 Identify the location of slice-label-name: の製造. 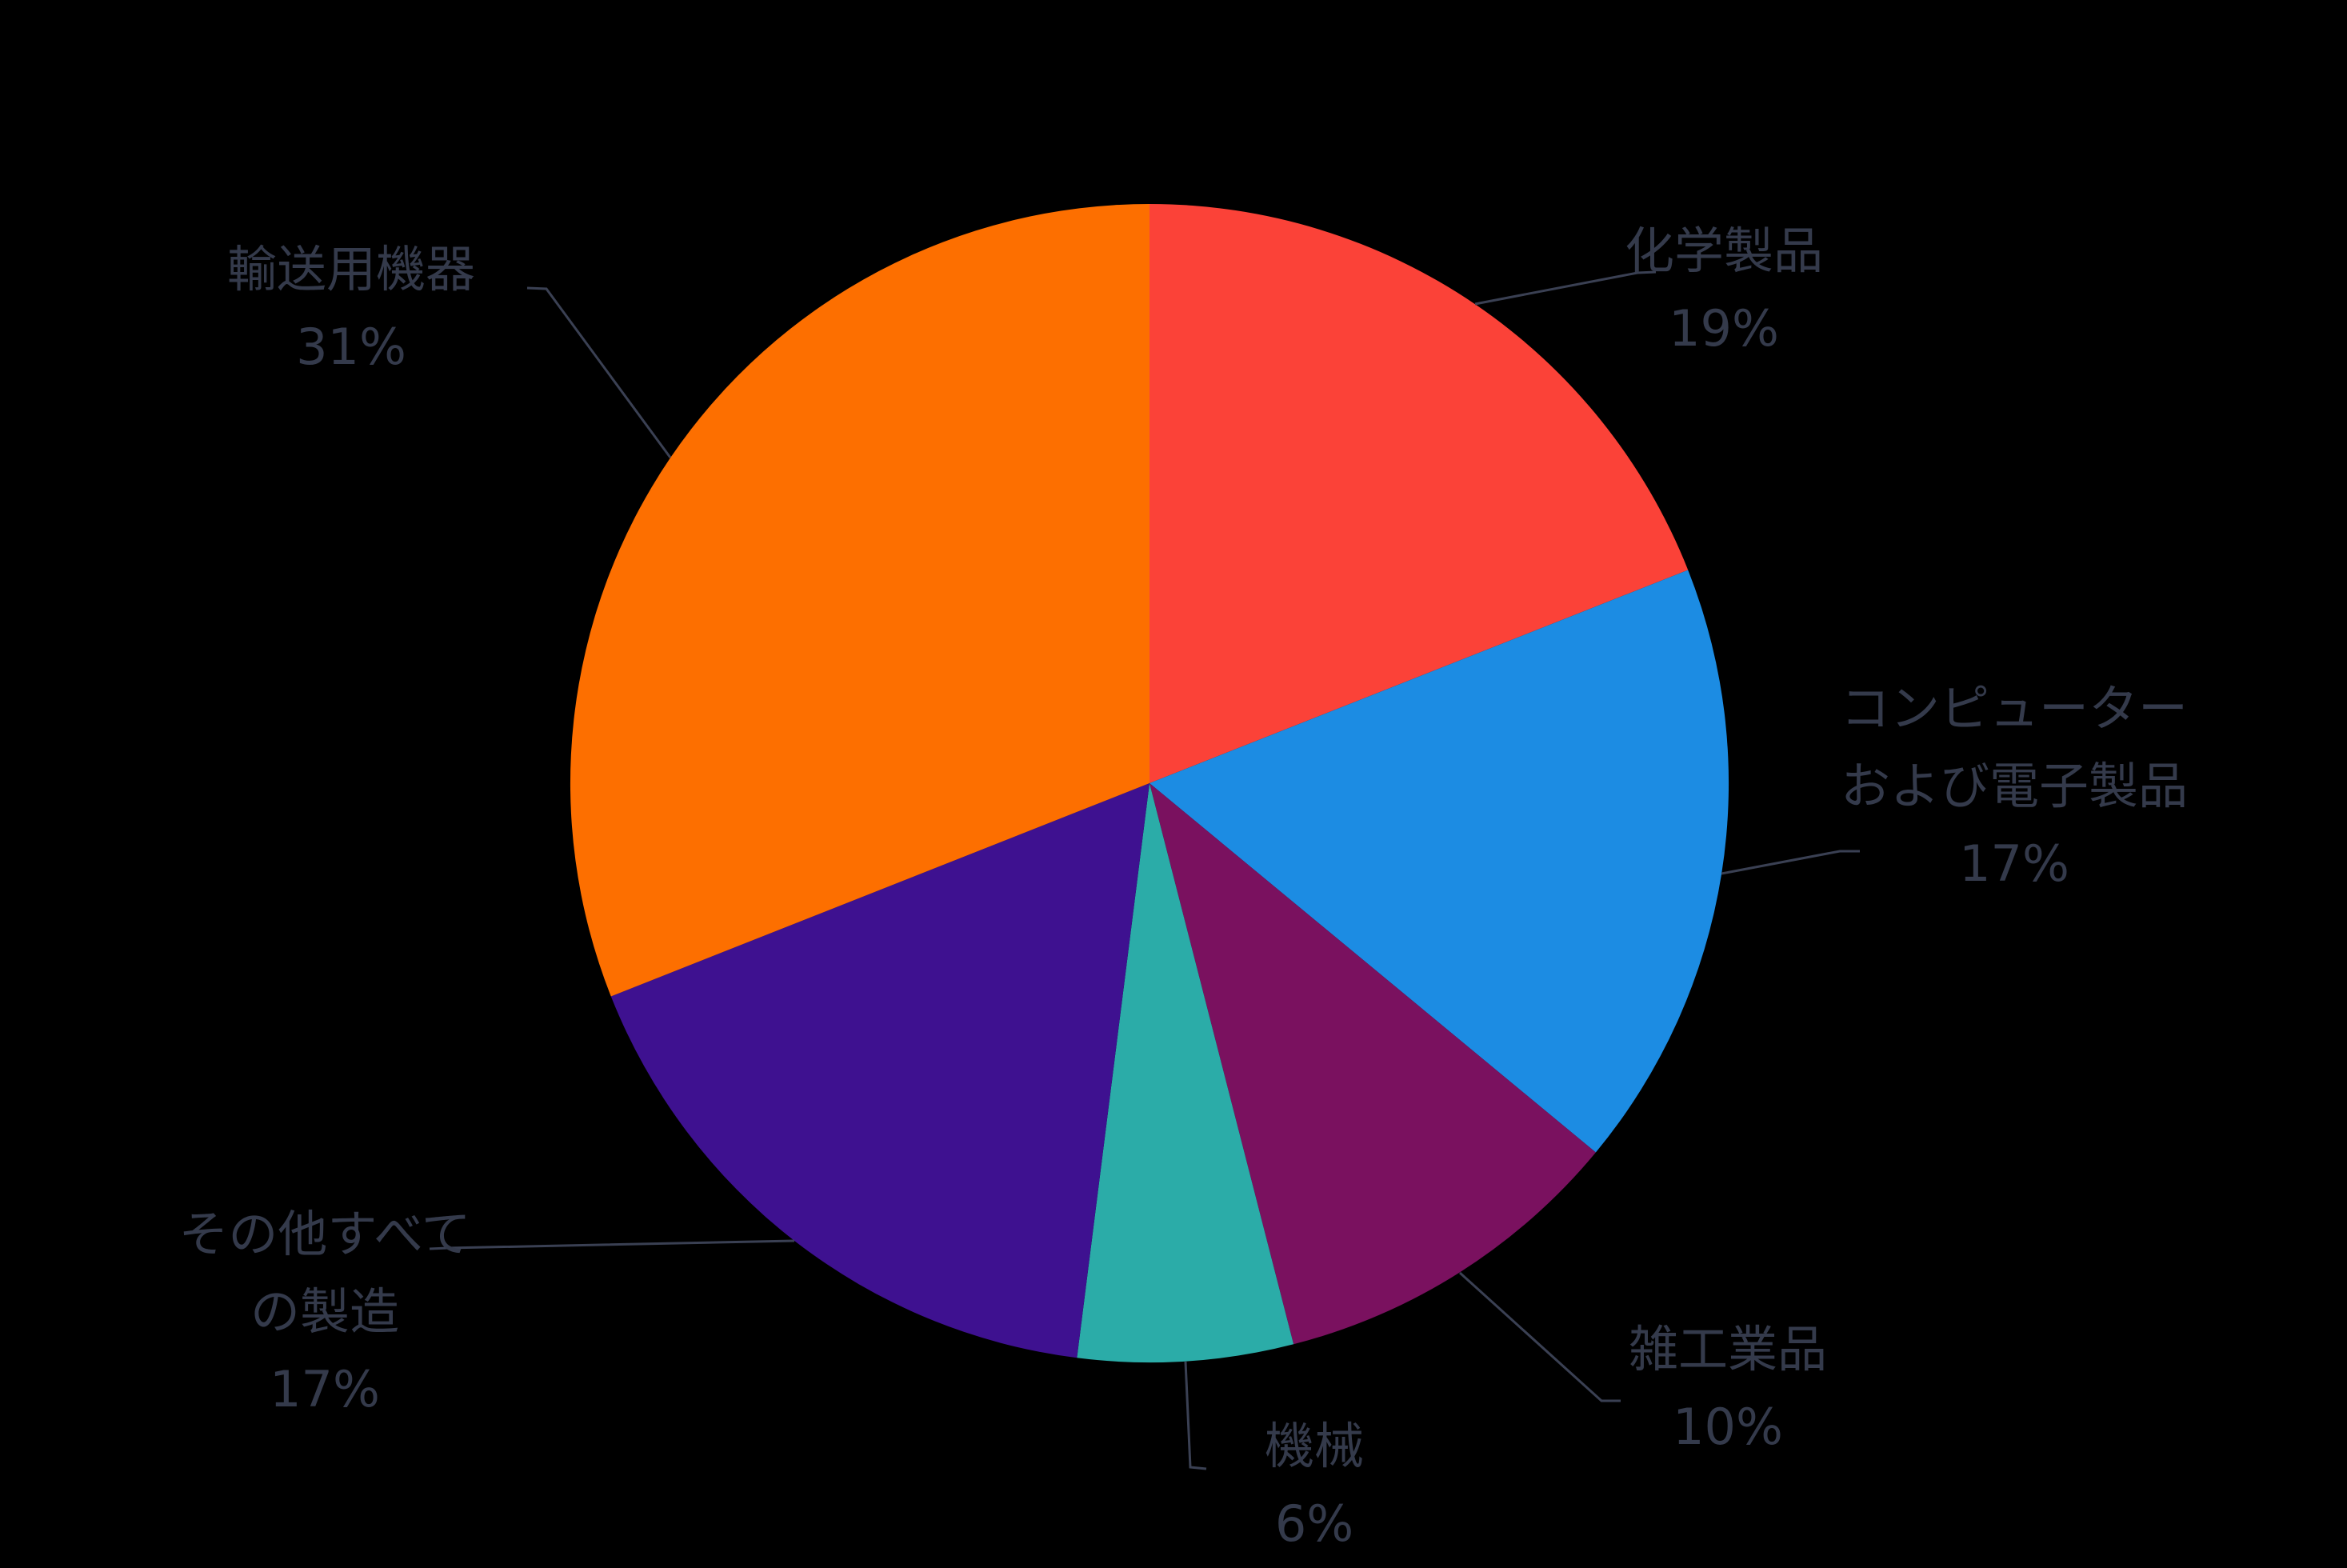
(325, 1311).